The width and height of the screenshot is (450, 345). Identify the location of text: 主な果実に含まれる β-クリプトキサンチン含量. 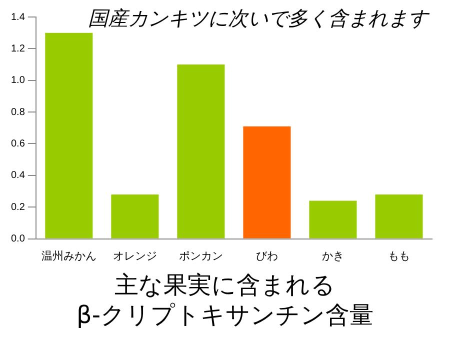
(225, 300).